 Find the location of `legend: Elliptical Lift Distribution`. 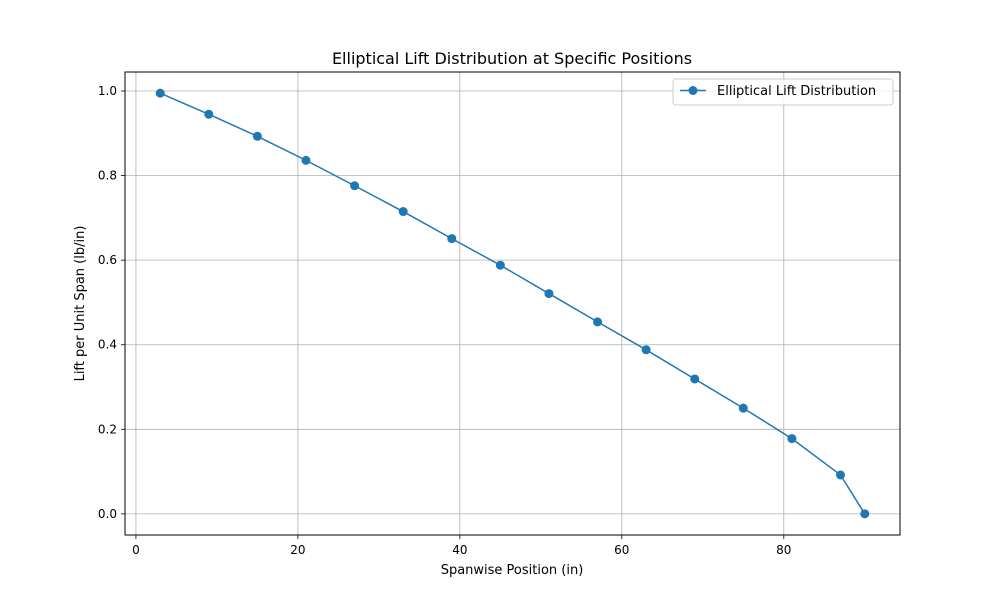

legend: Elliptical Lift Distribution is located at coordinates (783, 92).